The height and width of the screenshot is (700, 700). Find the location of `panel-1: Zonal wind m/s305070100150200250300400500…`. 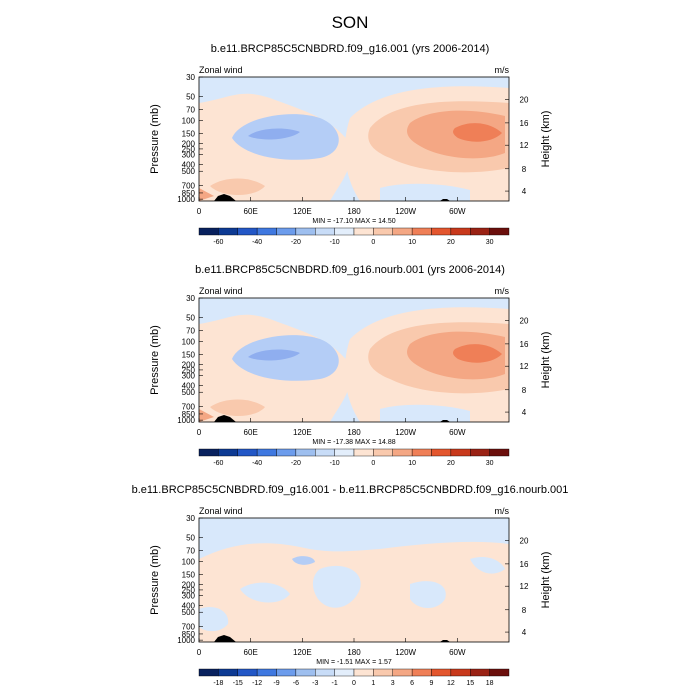

panel-1: Zonal wind m/s305070100150200250300400500… is located at coordinates (350, 155).